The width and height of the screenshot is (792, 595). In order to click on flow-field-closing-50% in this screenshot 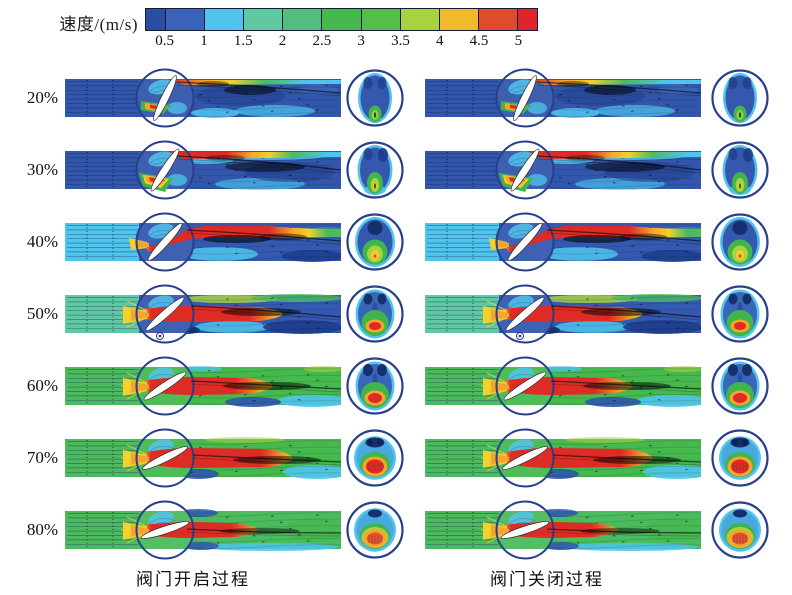, I will do `click(563, 314)`.